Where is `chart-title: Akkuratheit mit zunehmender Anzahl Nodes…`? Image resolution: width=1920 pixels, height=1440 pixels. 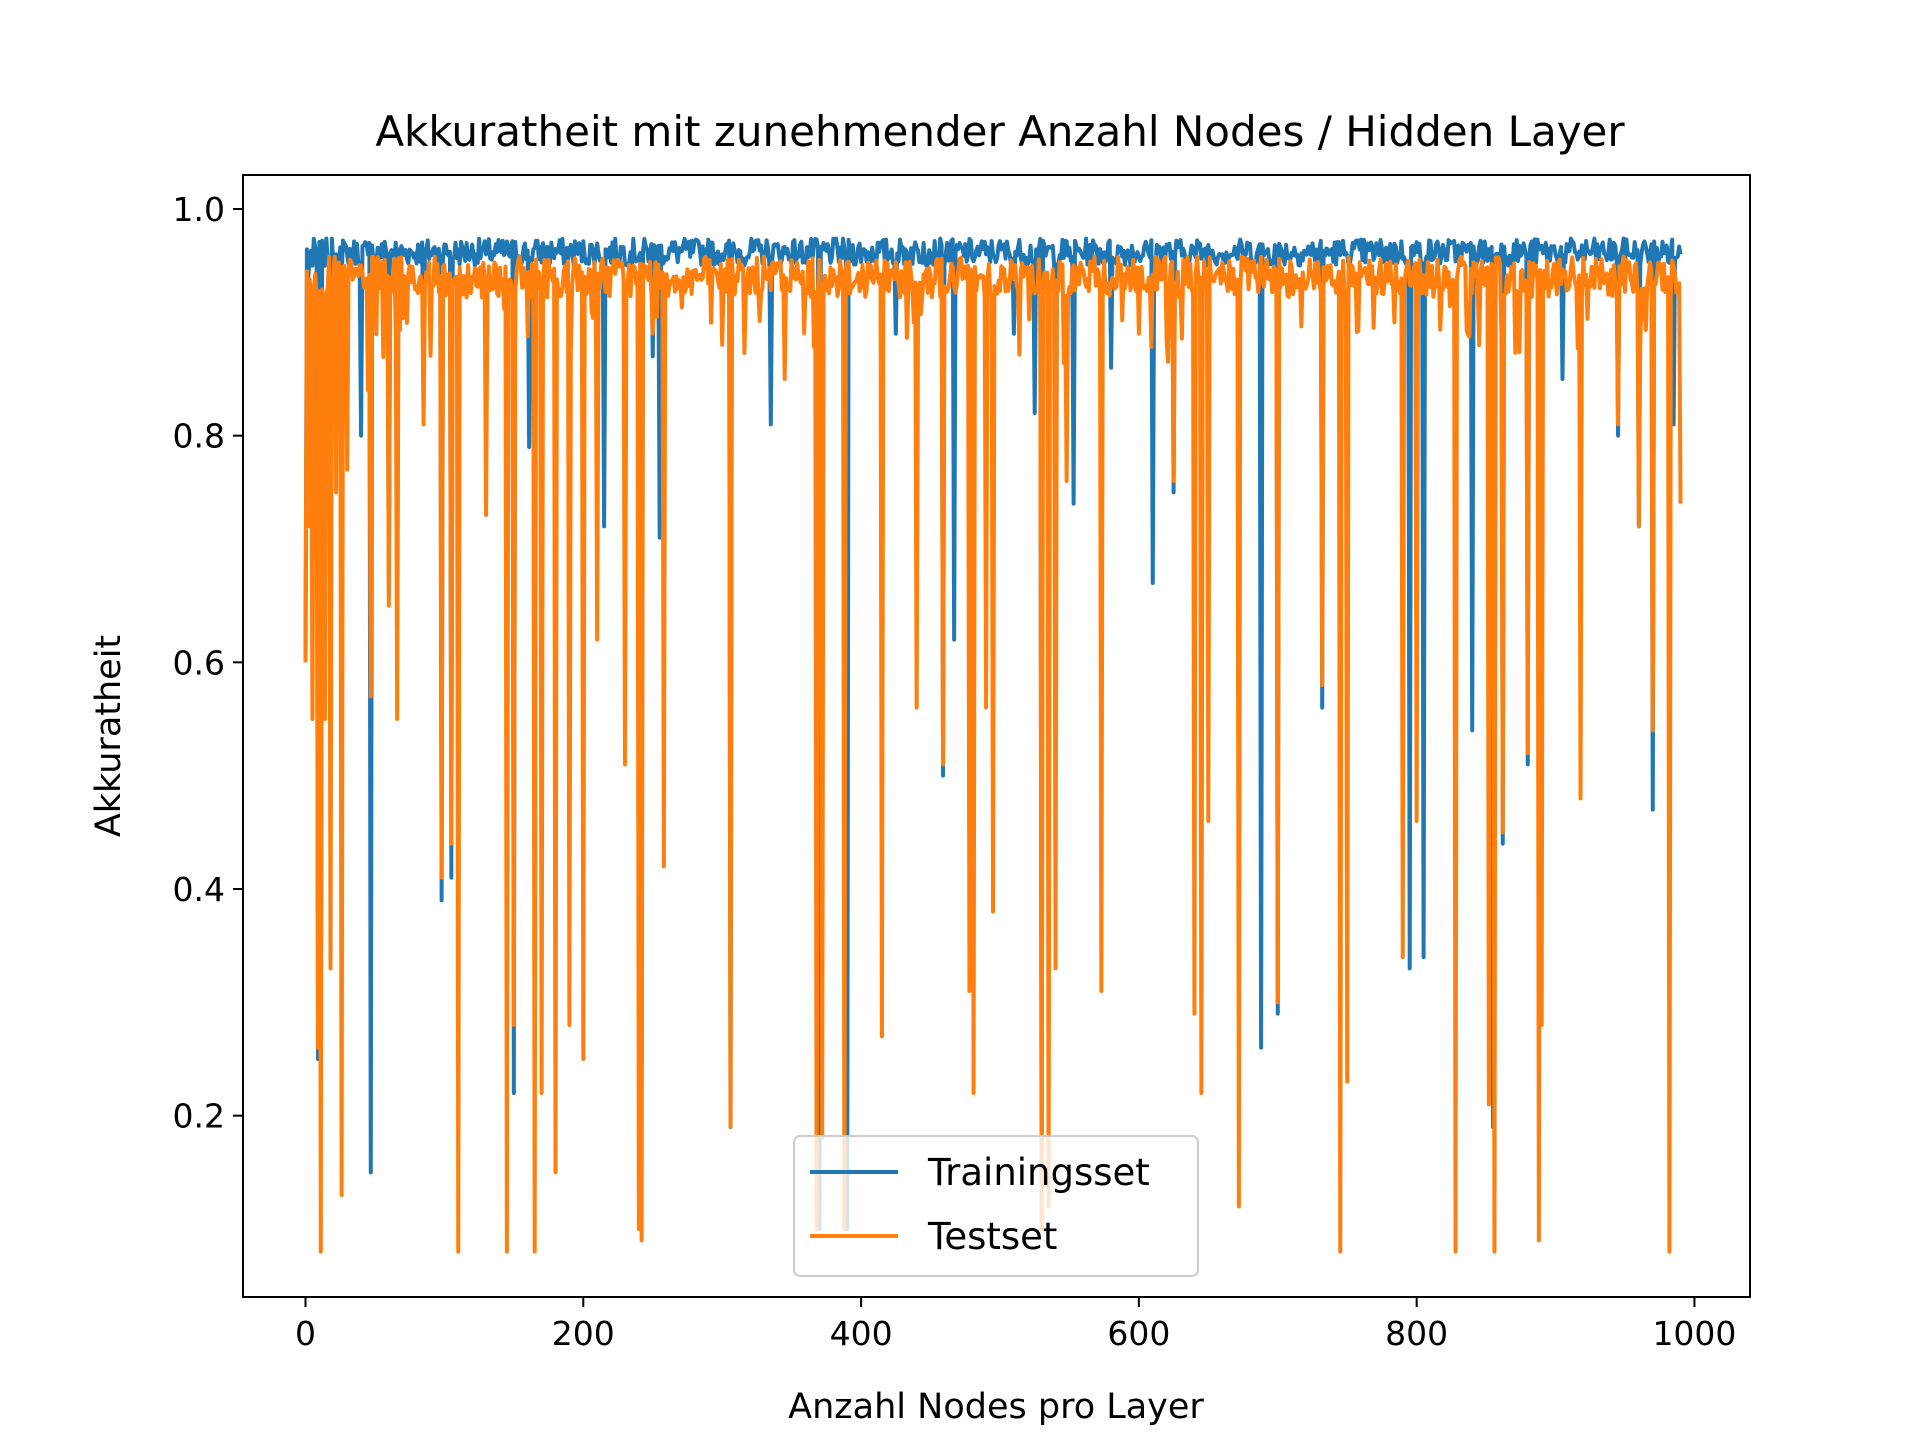 chart-title: Akkuratheit mit zunehmender Anzahl Nodes… is located at coordinates (1000, 131).